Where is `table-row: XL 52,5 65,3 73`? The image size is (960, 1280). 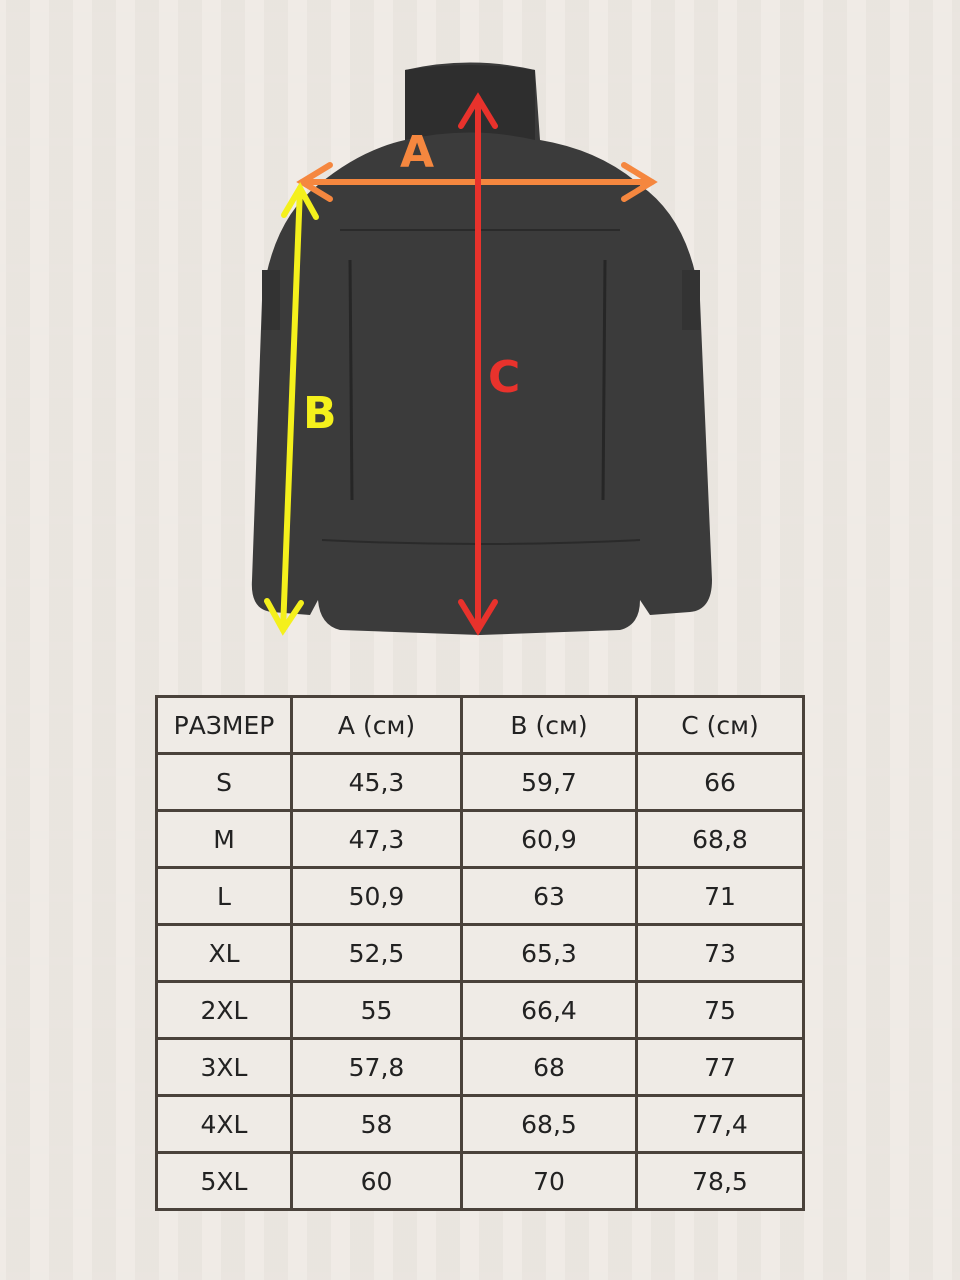
table-row: XL 52,5 65,3 73 is located at coordinates (480, 953).